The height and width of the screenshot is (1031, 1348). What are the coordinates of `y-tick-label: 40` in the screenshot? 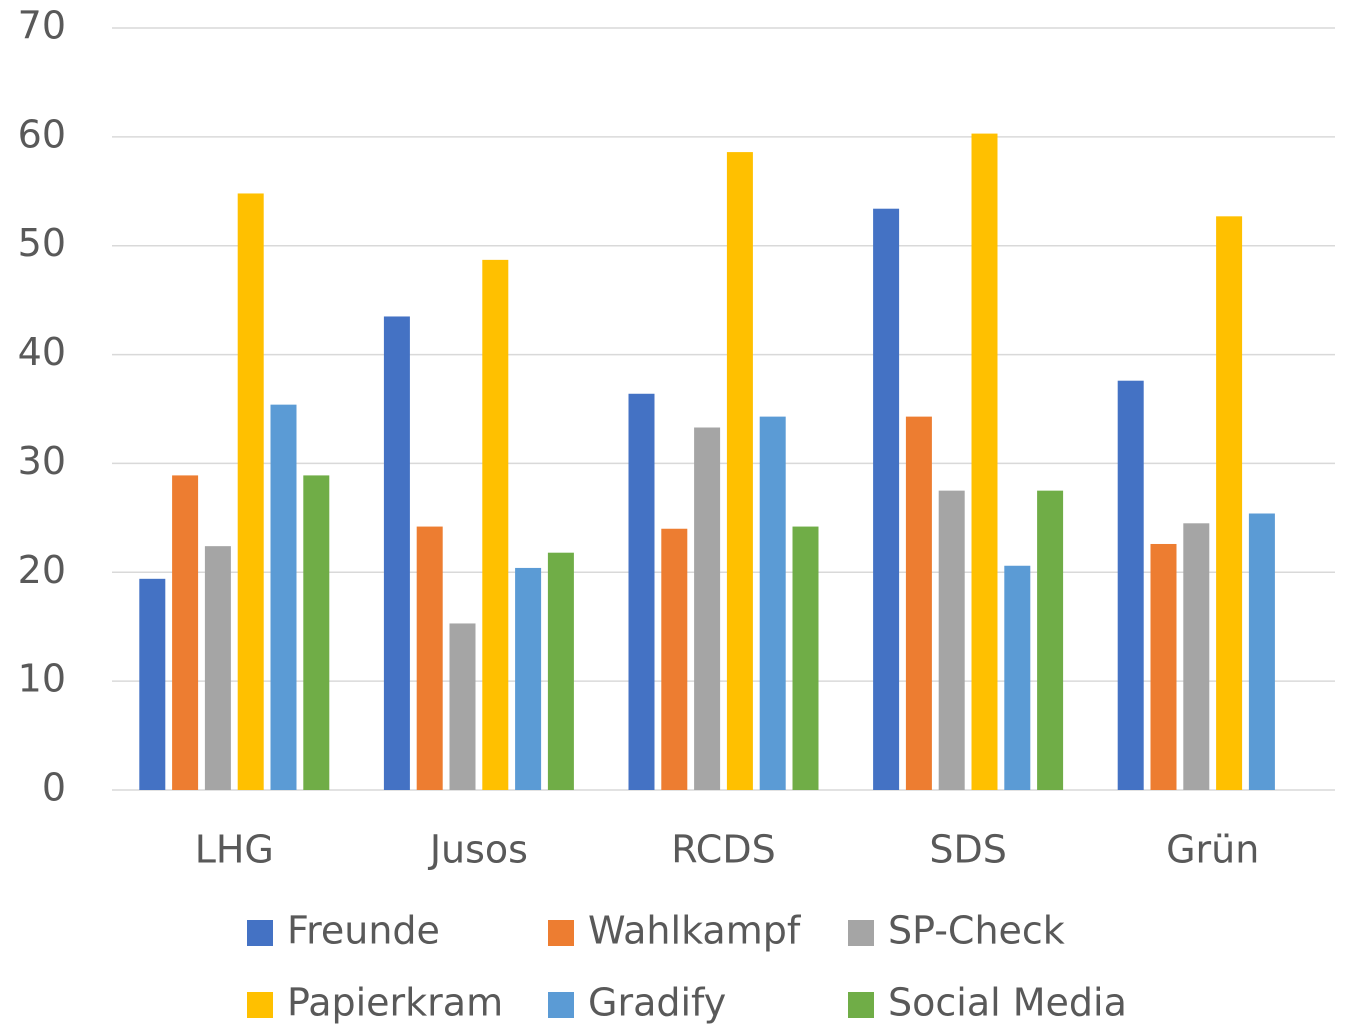 It's located at (42, 352).